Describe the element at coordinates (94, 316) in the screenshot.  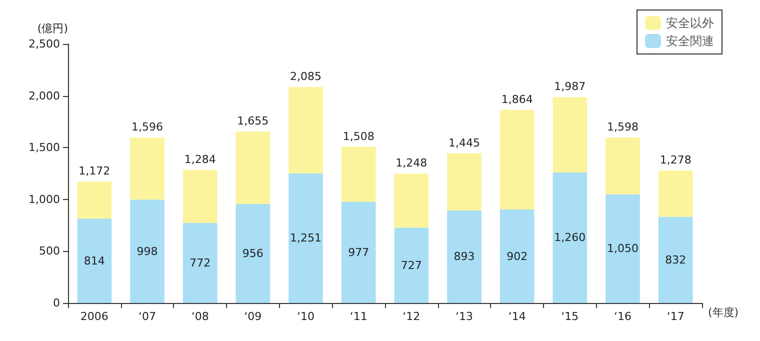
I see `x-tick-label: 2006` at that location.